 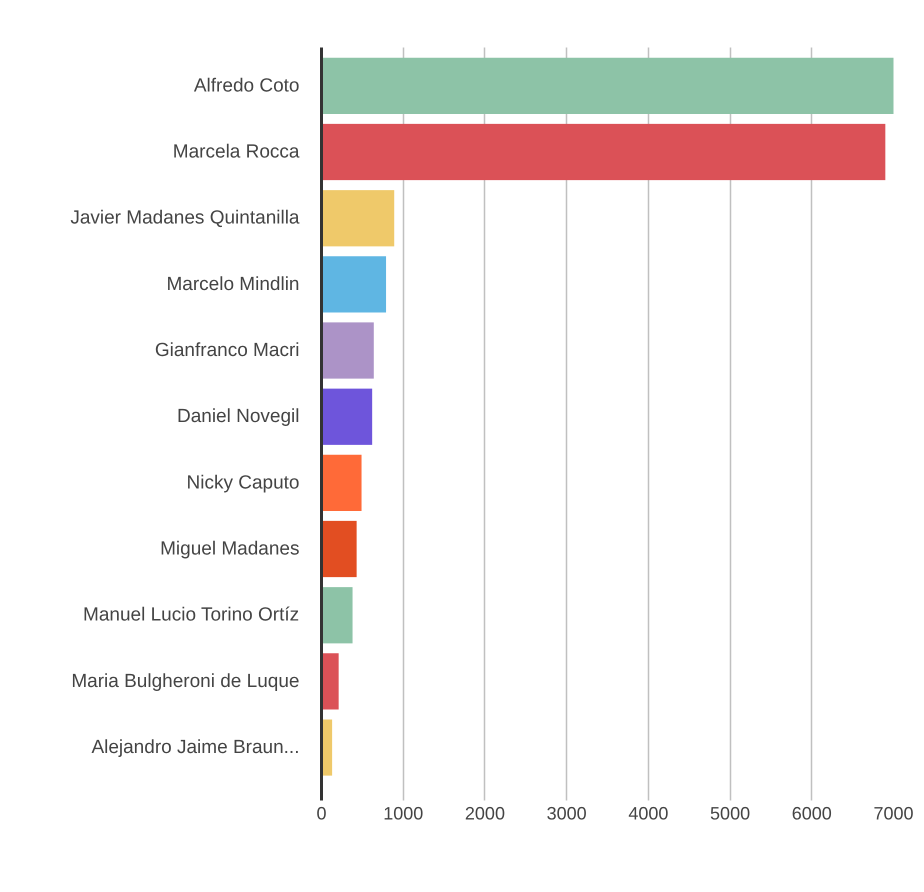 What do you see at coordinates (648, 814) in the screenshot?
I see `x-tick-label: 4000` at bounding box center [648, 814].